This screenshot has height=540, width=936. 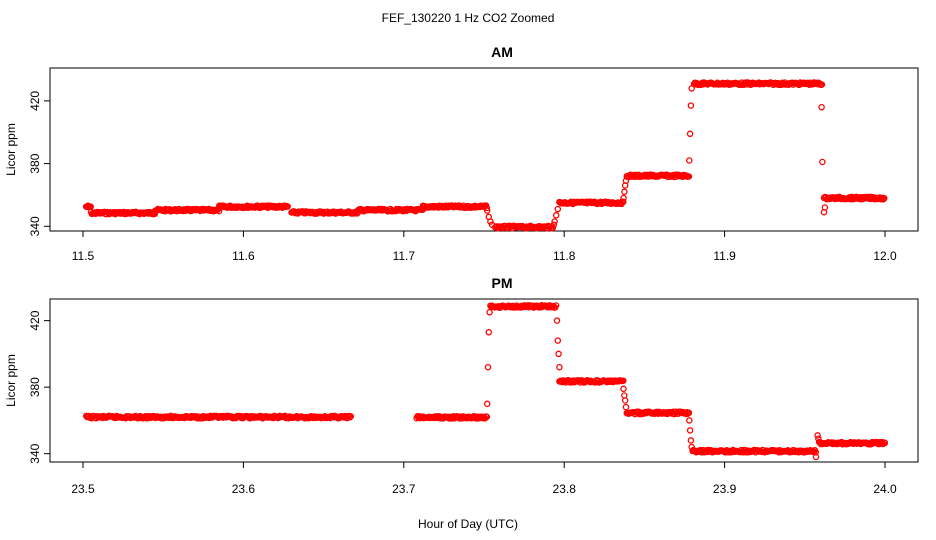 What do you see at coordinates (725, 489) in the screenshot?
I see `x-tick-label: 23.9` at bounding box center [725, 489].